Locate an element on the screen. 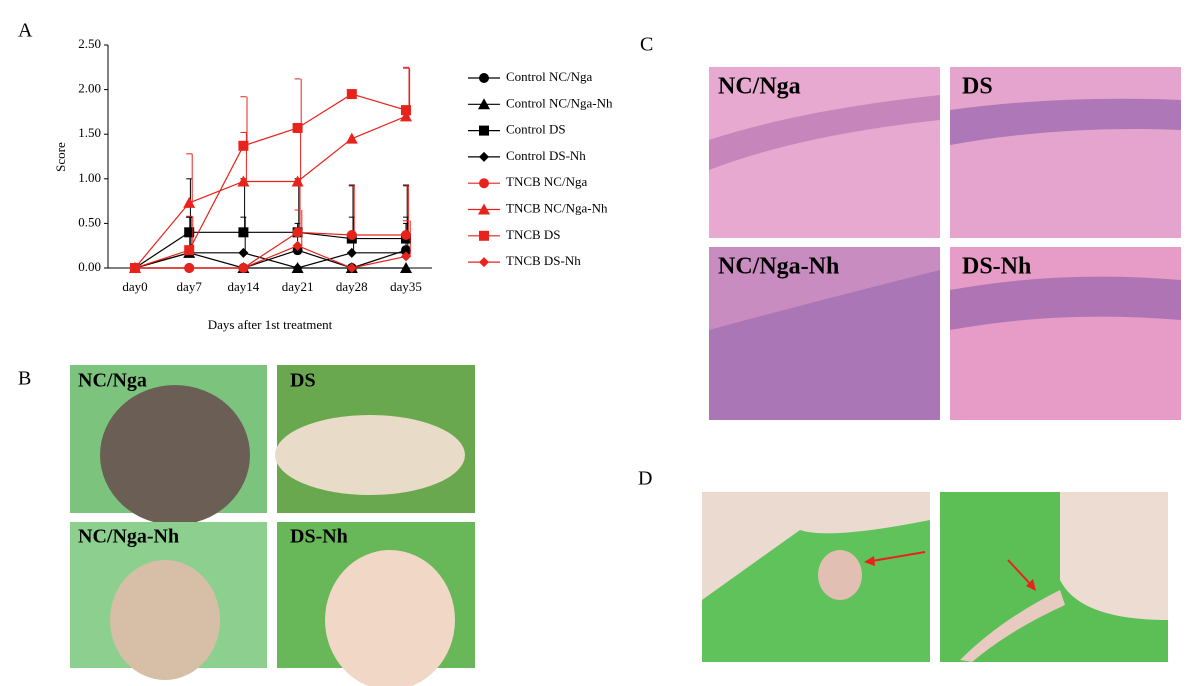  y-tick-label: 1.50 is located at coordinates (89, 132).